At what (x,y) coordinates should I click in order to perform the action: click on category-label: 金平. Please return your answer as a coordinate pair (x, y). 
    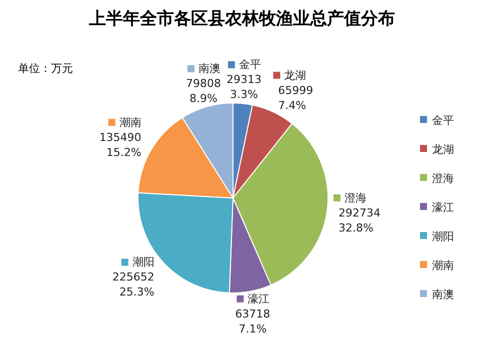
    Looking at the image, I should click on (443, 120).